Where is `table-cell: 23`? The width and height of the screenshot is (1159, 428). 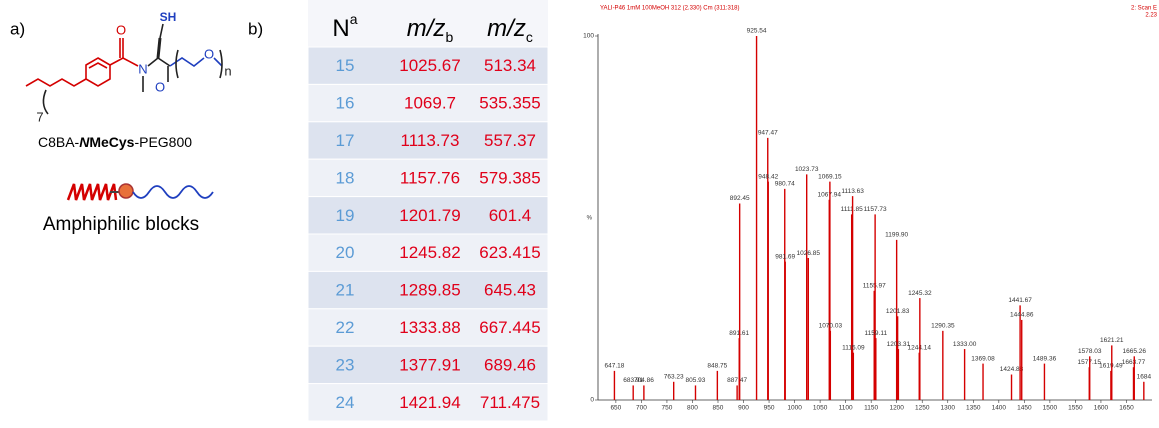
table-cell: 23 is located at coordinates (345, 364).